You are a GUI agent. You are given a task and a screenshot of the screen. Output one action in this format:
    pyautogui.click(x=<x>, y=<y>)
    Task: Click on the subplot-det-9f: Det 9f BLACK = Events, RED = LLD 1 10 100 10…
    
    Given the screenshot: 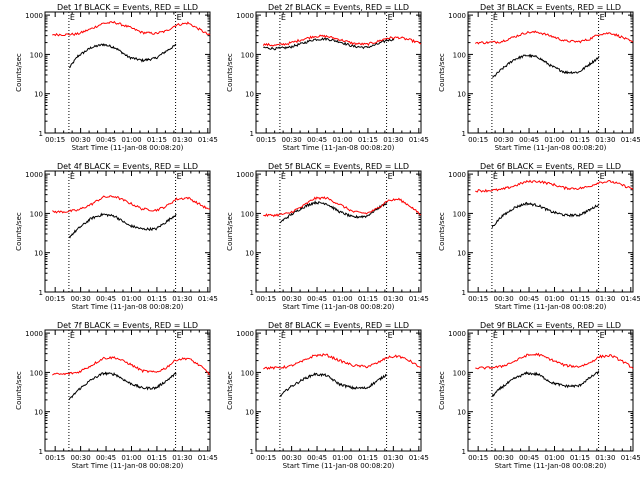 What is the action you would take?
    pyautogui.click(x=539, y=395)
    